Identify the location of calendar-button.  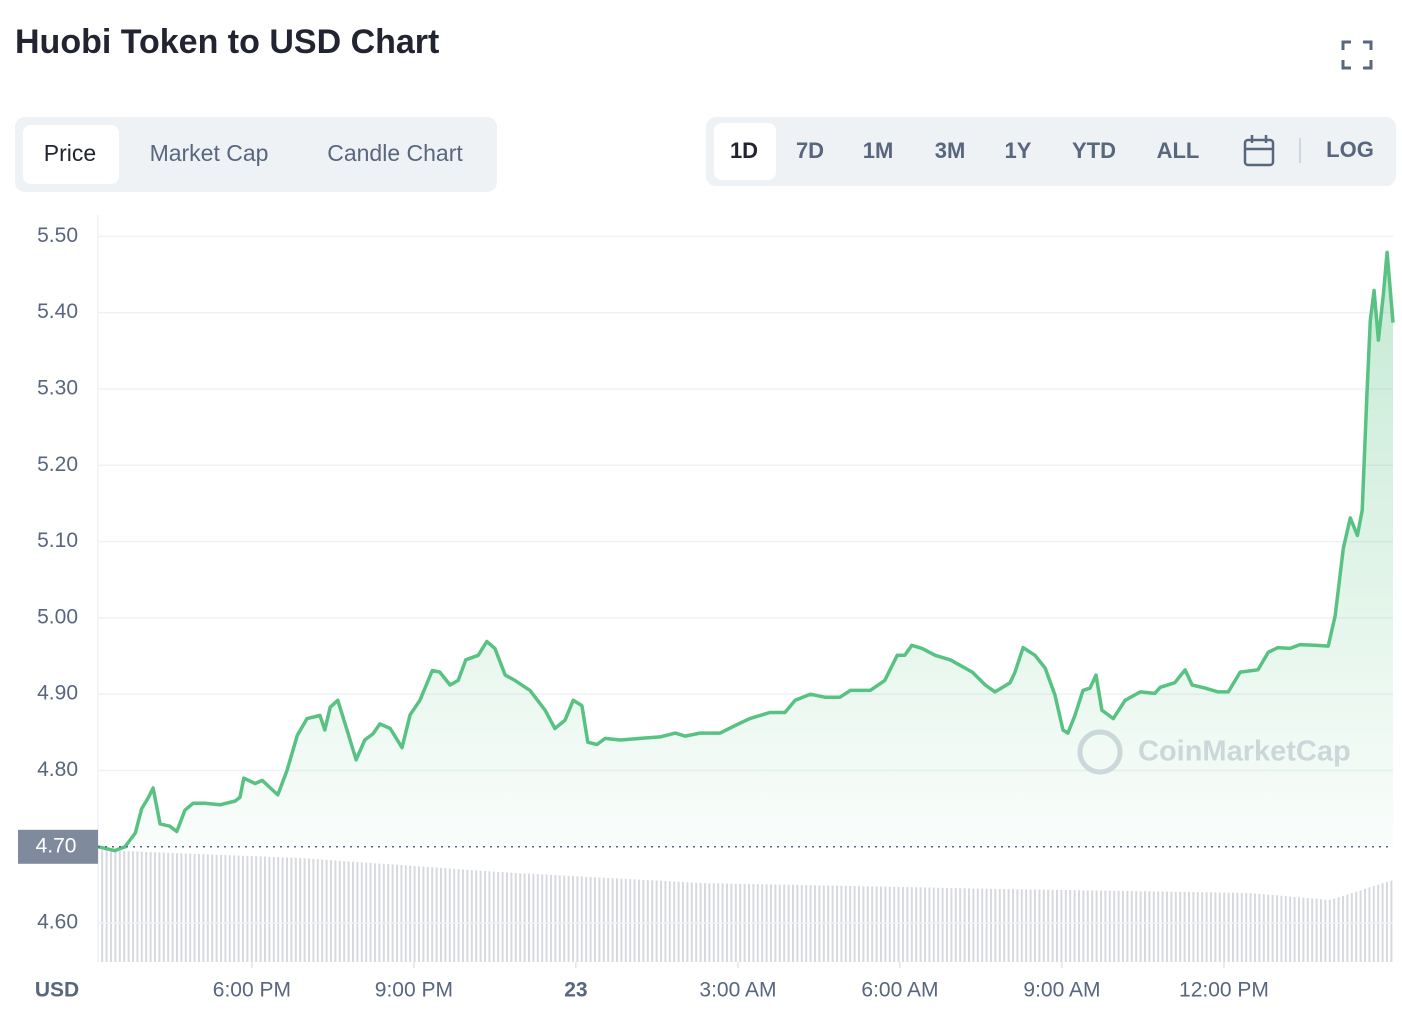
(1259, 151).